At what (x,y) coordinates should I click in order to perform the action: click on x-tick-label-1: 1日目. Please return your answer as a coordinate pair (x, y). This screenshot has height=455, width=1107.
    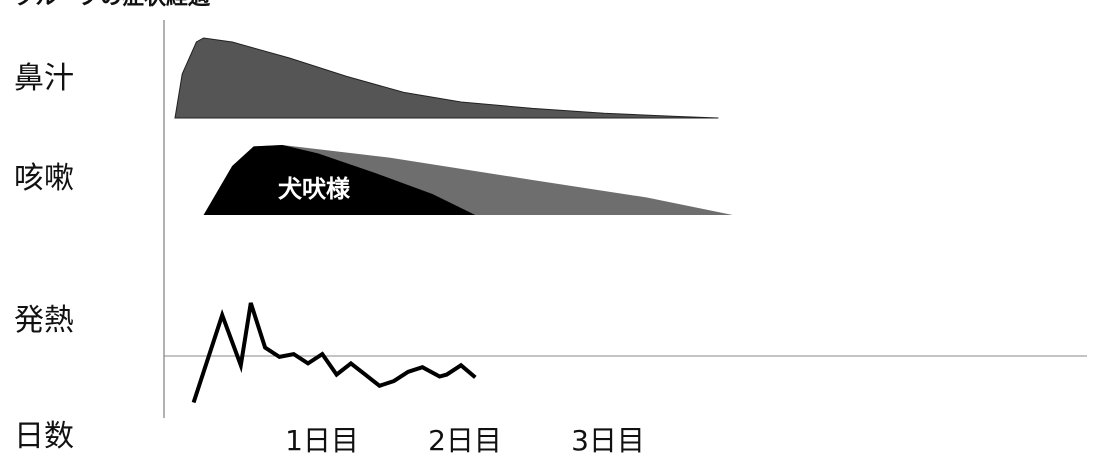
    Looking at the image, I should click on (322, 439).